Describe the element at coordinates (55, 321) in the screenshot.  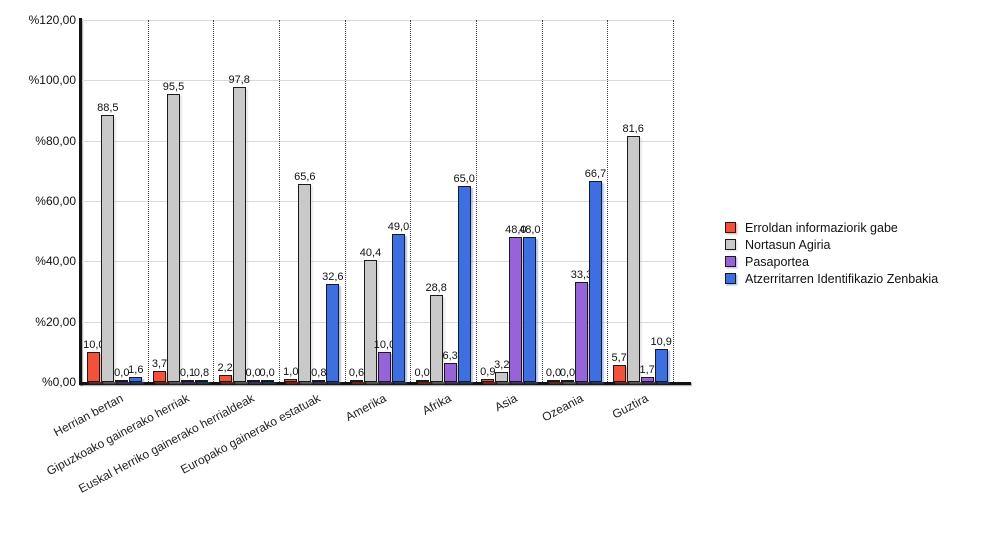
I see `y-tick-label: %20,00` at that location.